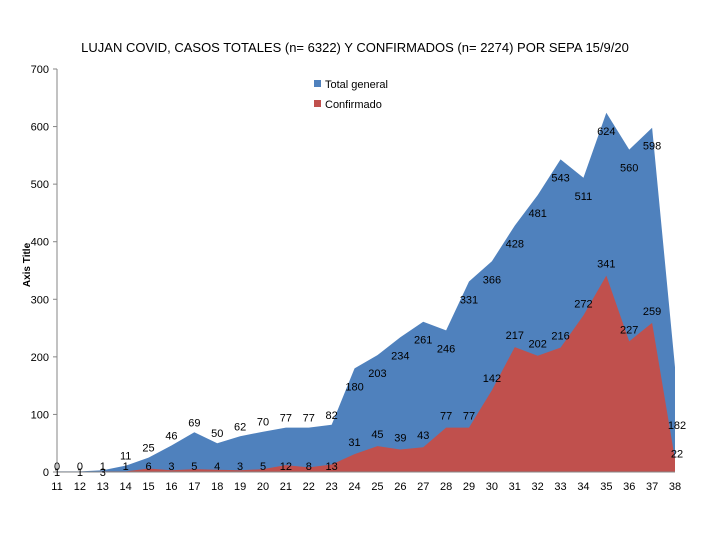  What do you see at coordinates (27, 264) in the screenshot?
I see `y-axis-title: Axis Title` at bounding box center [27, 264].